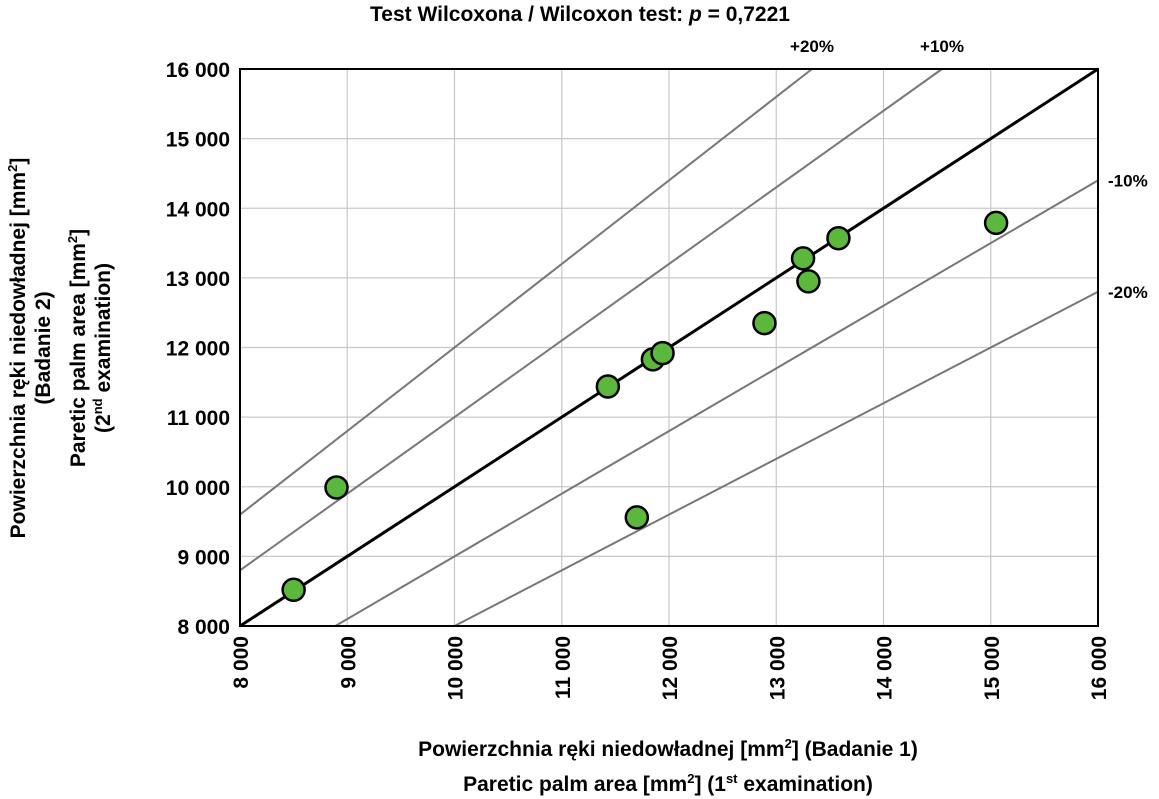  Describe the element at coordinates (17, 348) in the screenshot. I see `y-axis-label-line1: Powierzchnia ręki niedowładnej [mm2]` at that location.